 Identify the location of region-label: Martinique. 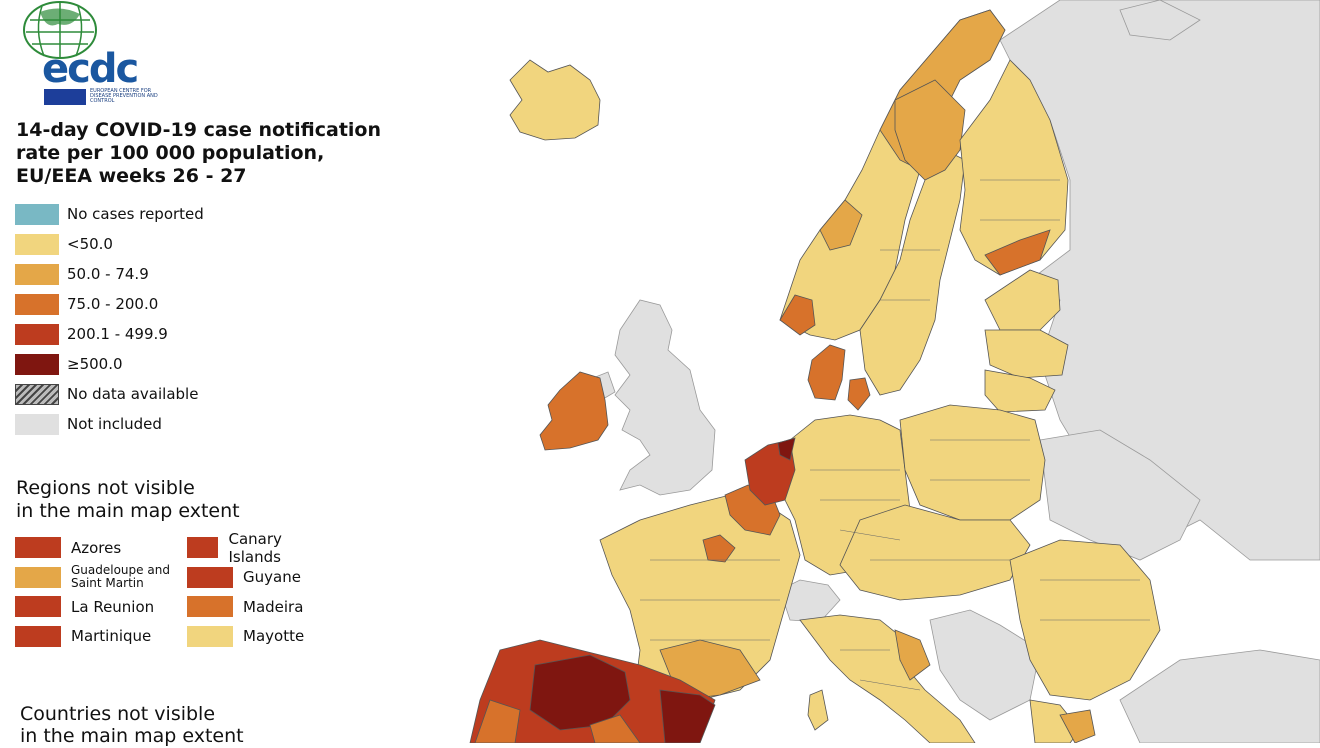
(111, 636).